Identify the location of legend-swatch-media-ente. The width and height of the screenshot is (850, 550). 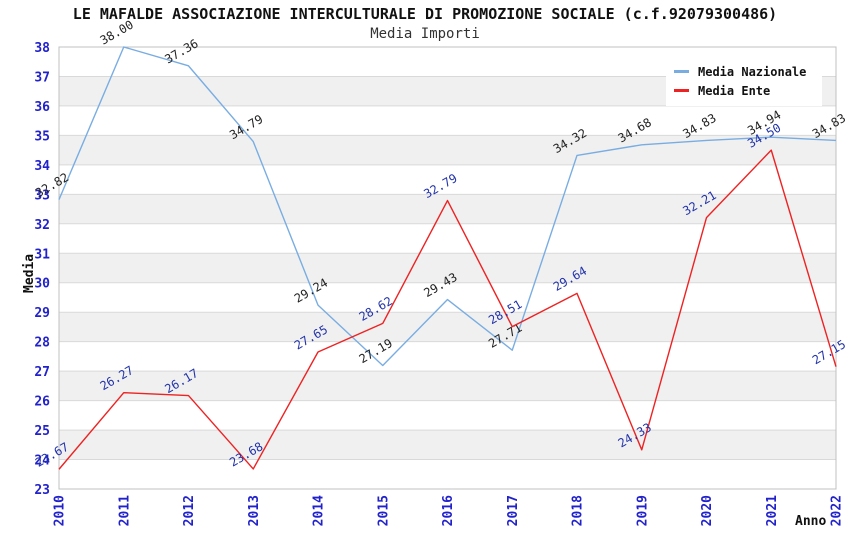
(681, 90).